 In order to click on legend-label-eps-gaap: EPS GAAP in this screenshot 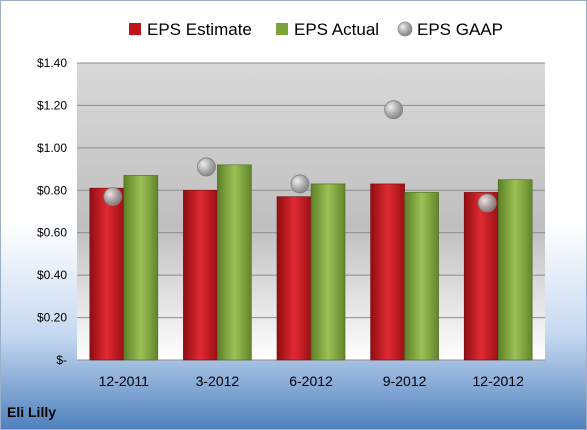, I will do `click(460, 29)`.